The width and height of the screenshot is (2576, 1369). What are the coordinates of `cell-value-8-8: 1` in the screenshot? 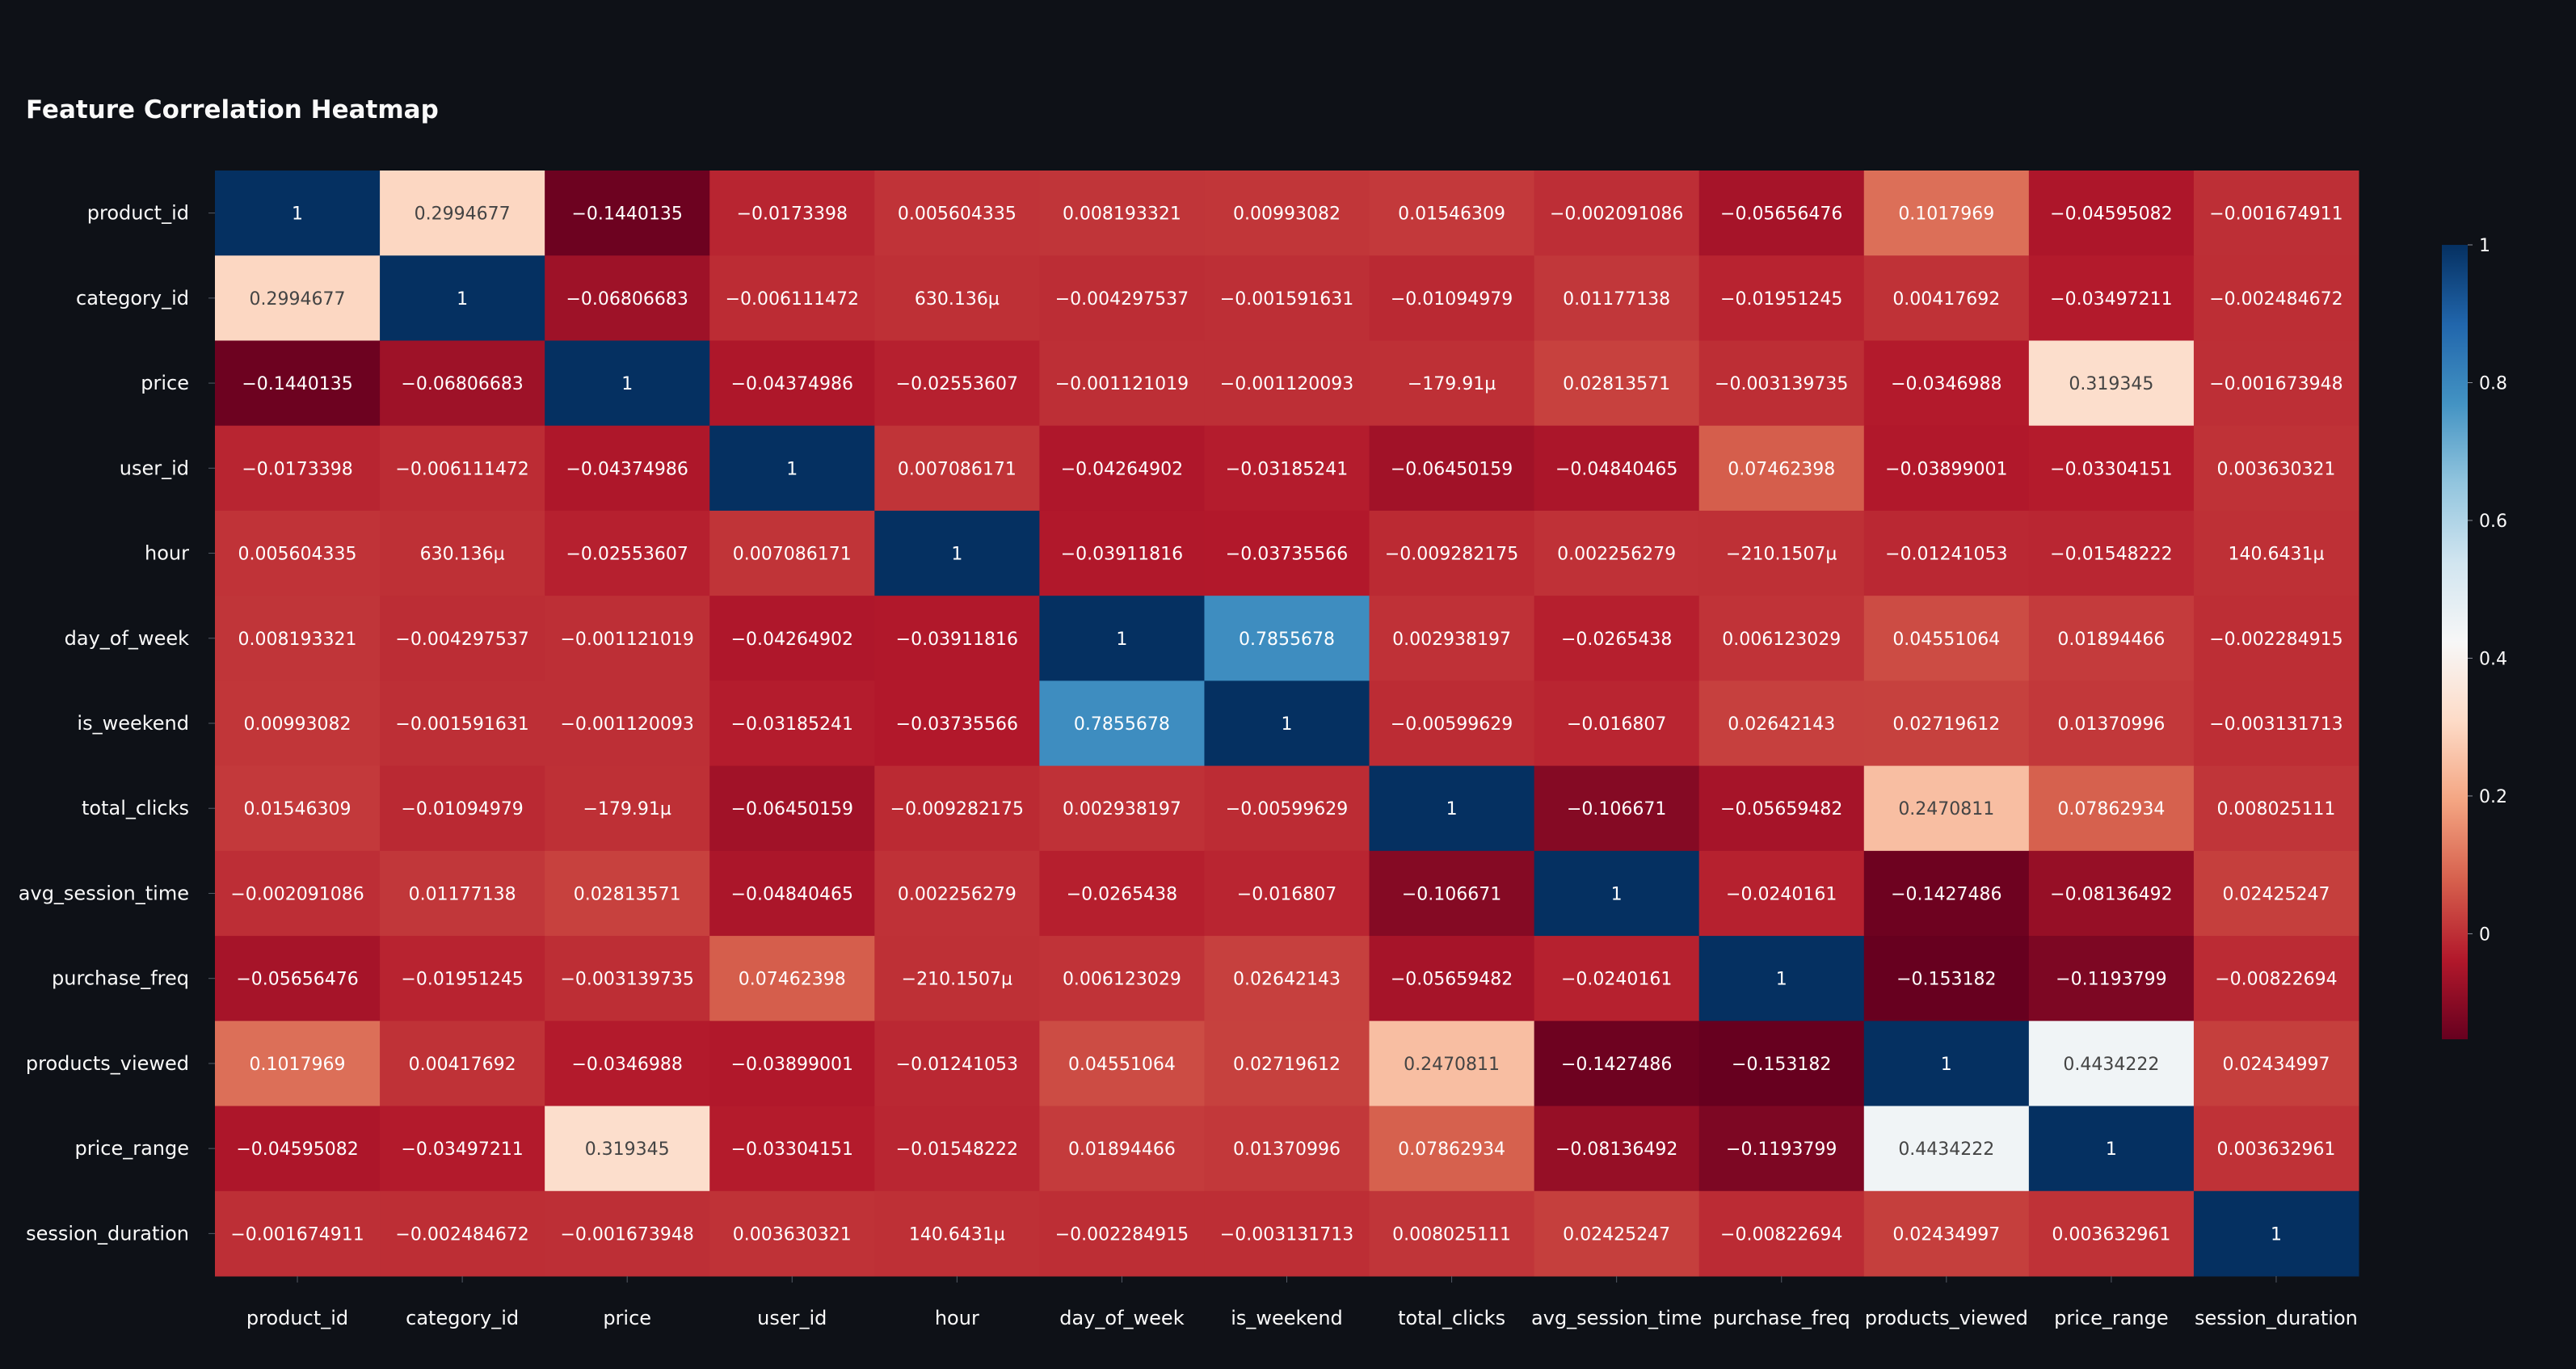 It's located at (1617, 894).